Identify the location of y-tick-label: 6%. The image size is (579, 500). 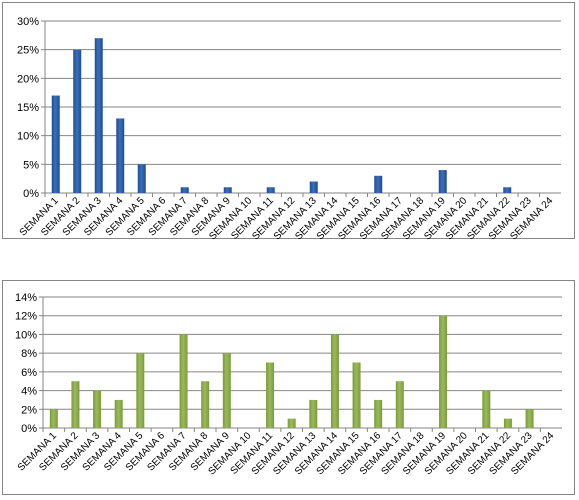
(29, 373).